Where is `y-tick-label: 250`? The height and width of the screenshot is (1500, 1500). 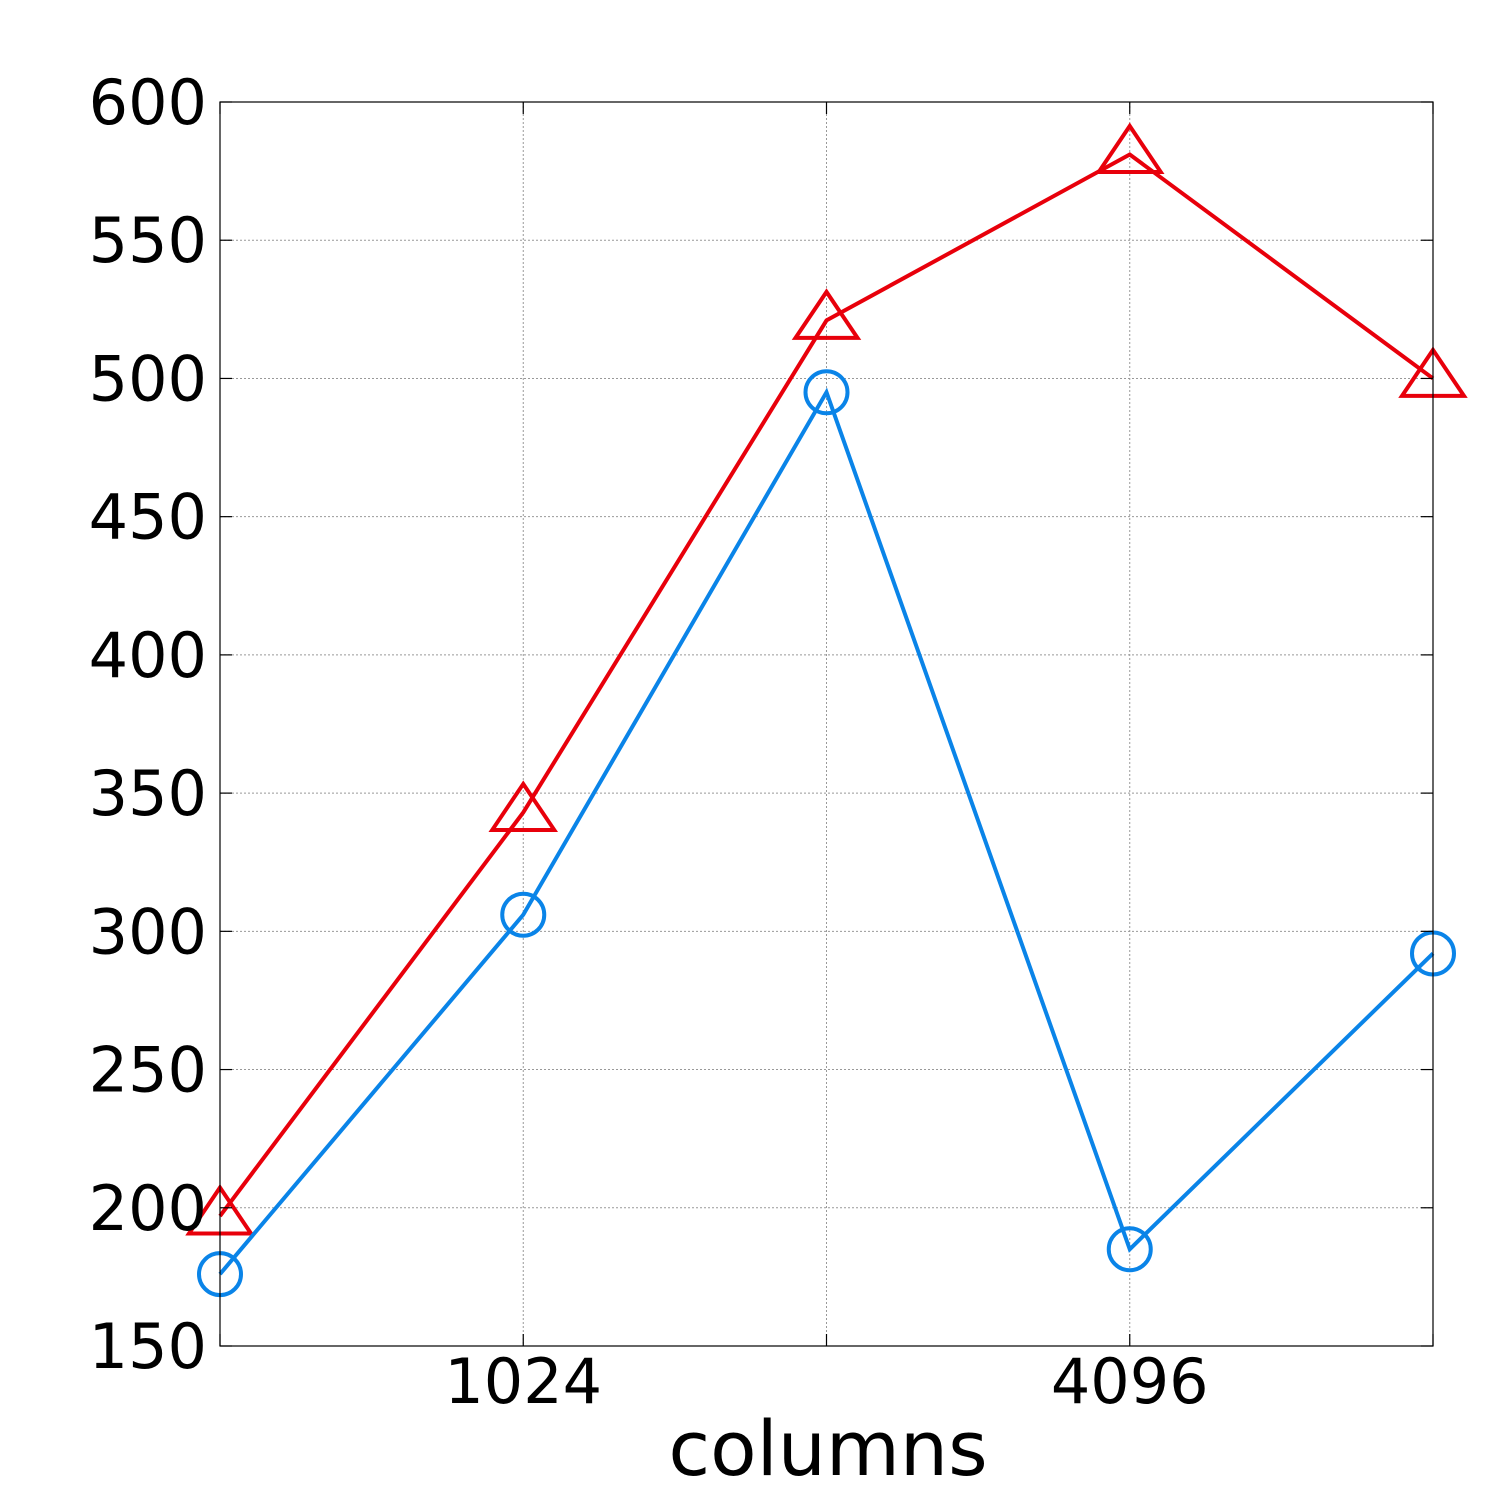
y-tick-label: 250 is located at coordinates (148, 1070).